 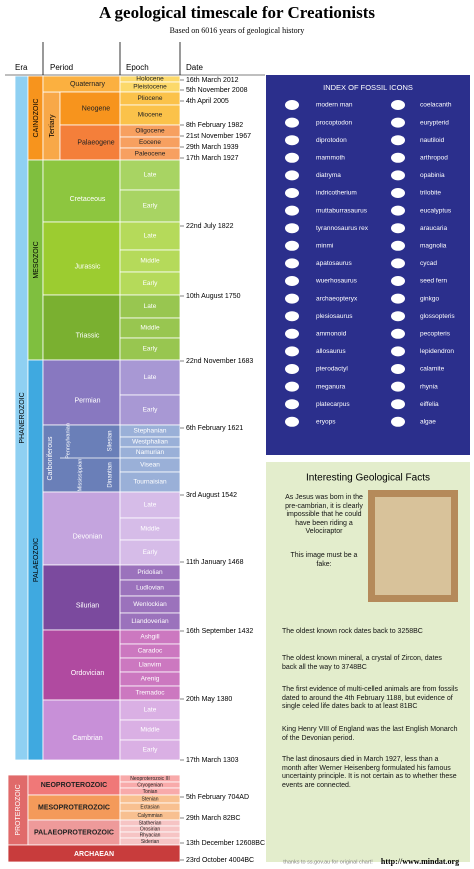 I want to click on fossil-name: procoptodon, so click(x=334, y=122).